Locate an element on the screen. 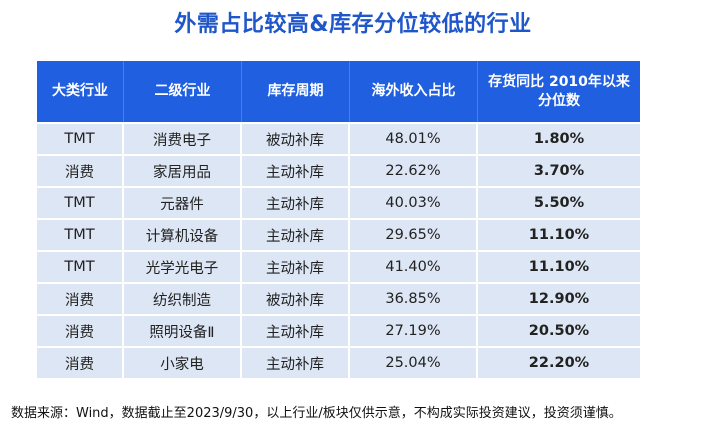 The width and height of the screenshot is (706, 433). cell-sub-industry: 纺织制造 is located at coordinates (183, 298).